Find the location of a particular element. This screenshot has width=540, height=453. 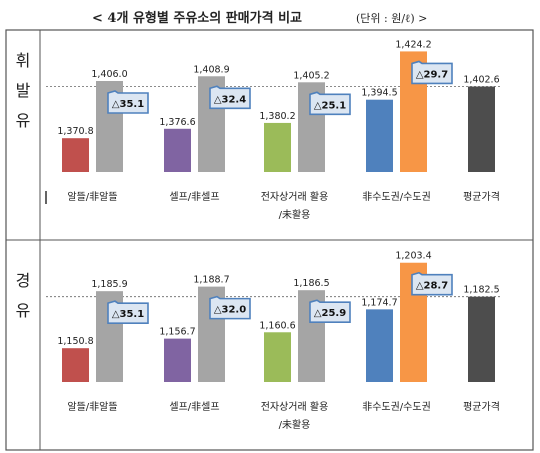

difference-label: △28.7 is located at coordinates (432, 286).